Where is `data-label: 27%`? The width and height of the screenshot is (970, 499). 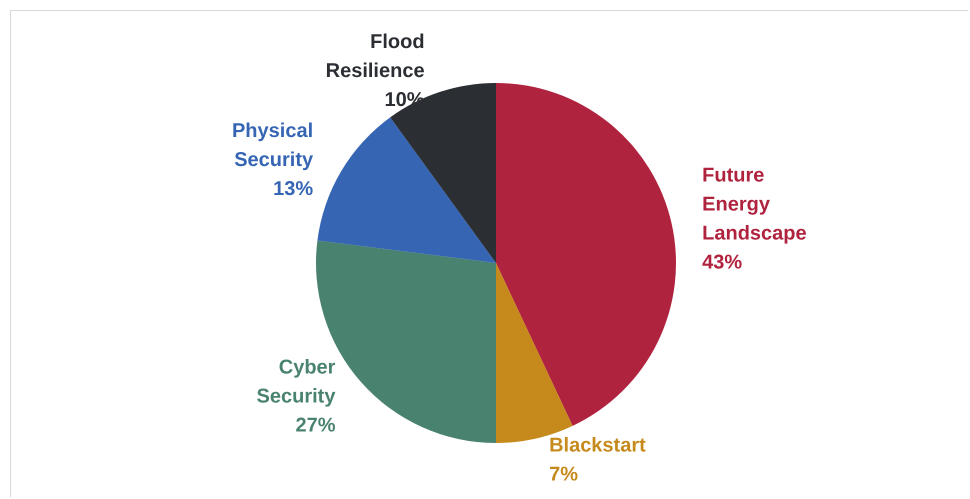
data-label: 27% is located at coordinates (315, 425).